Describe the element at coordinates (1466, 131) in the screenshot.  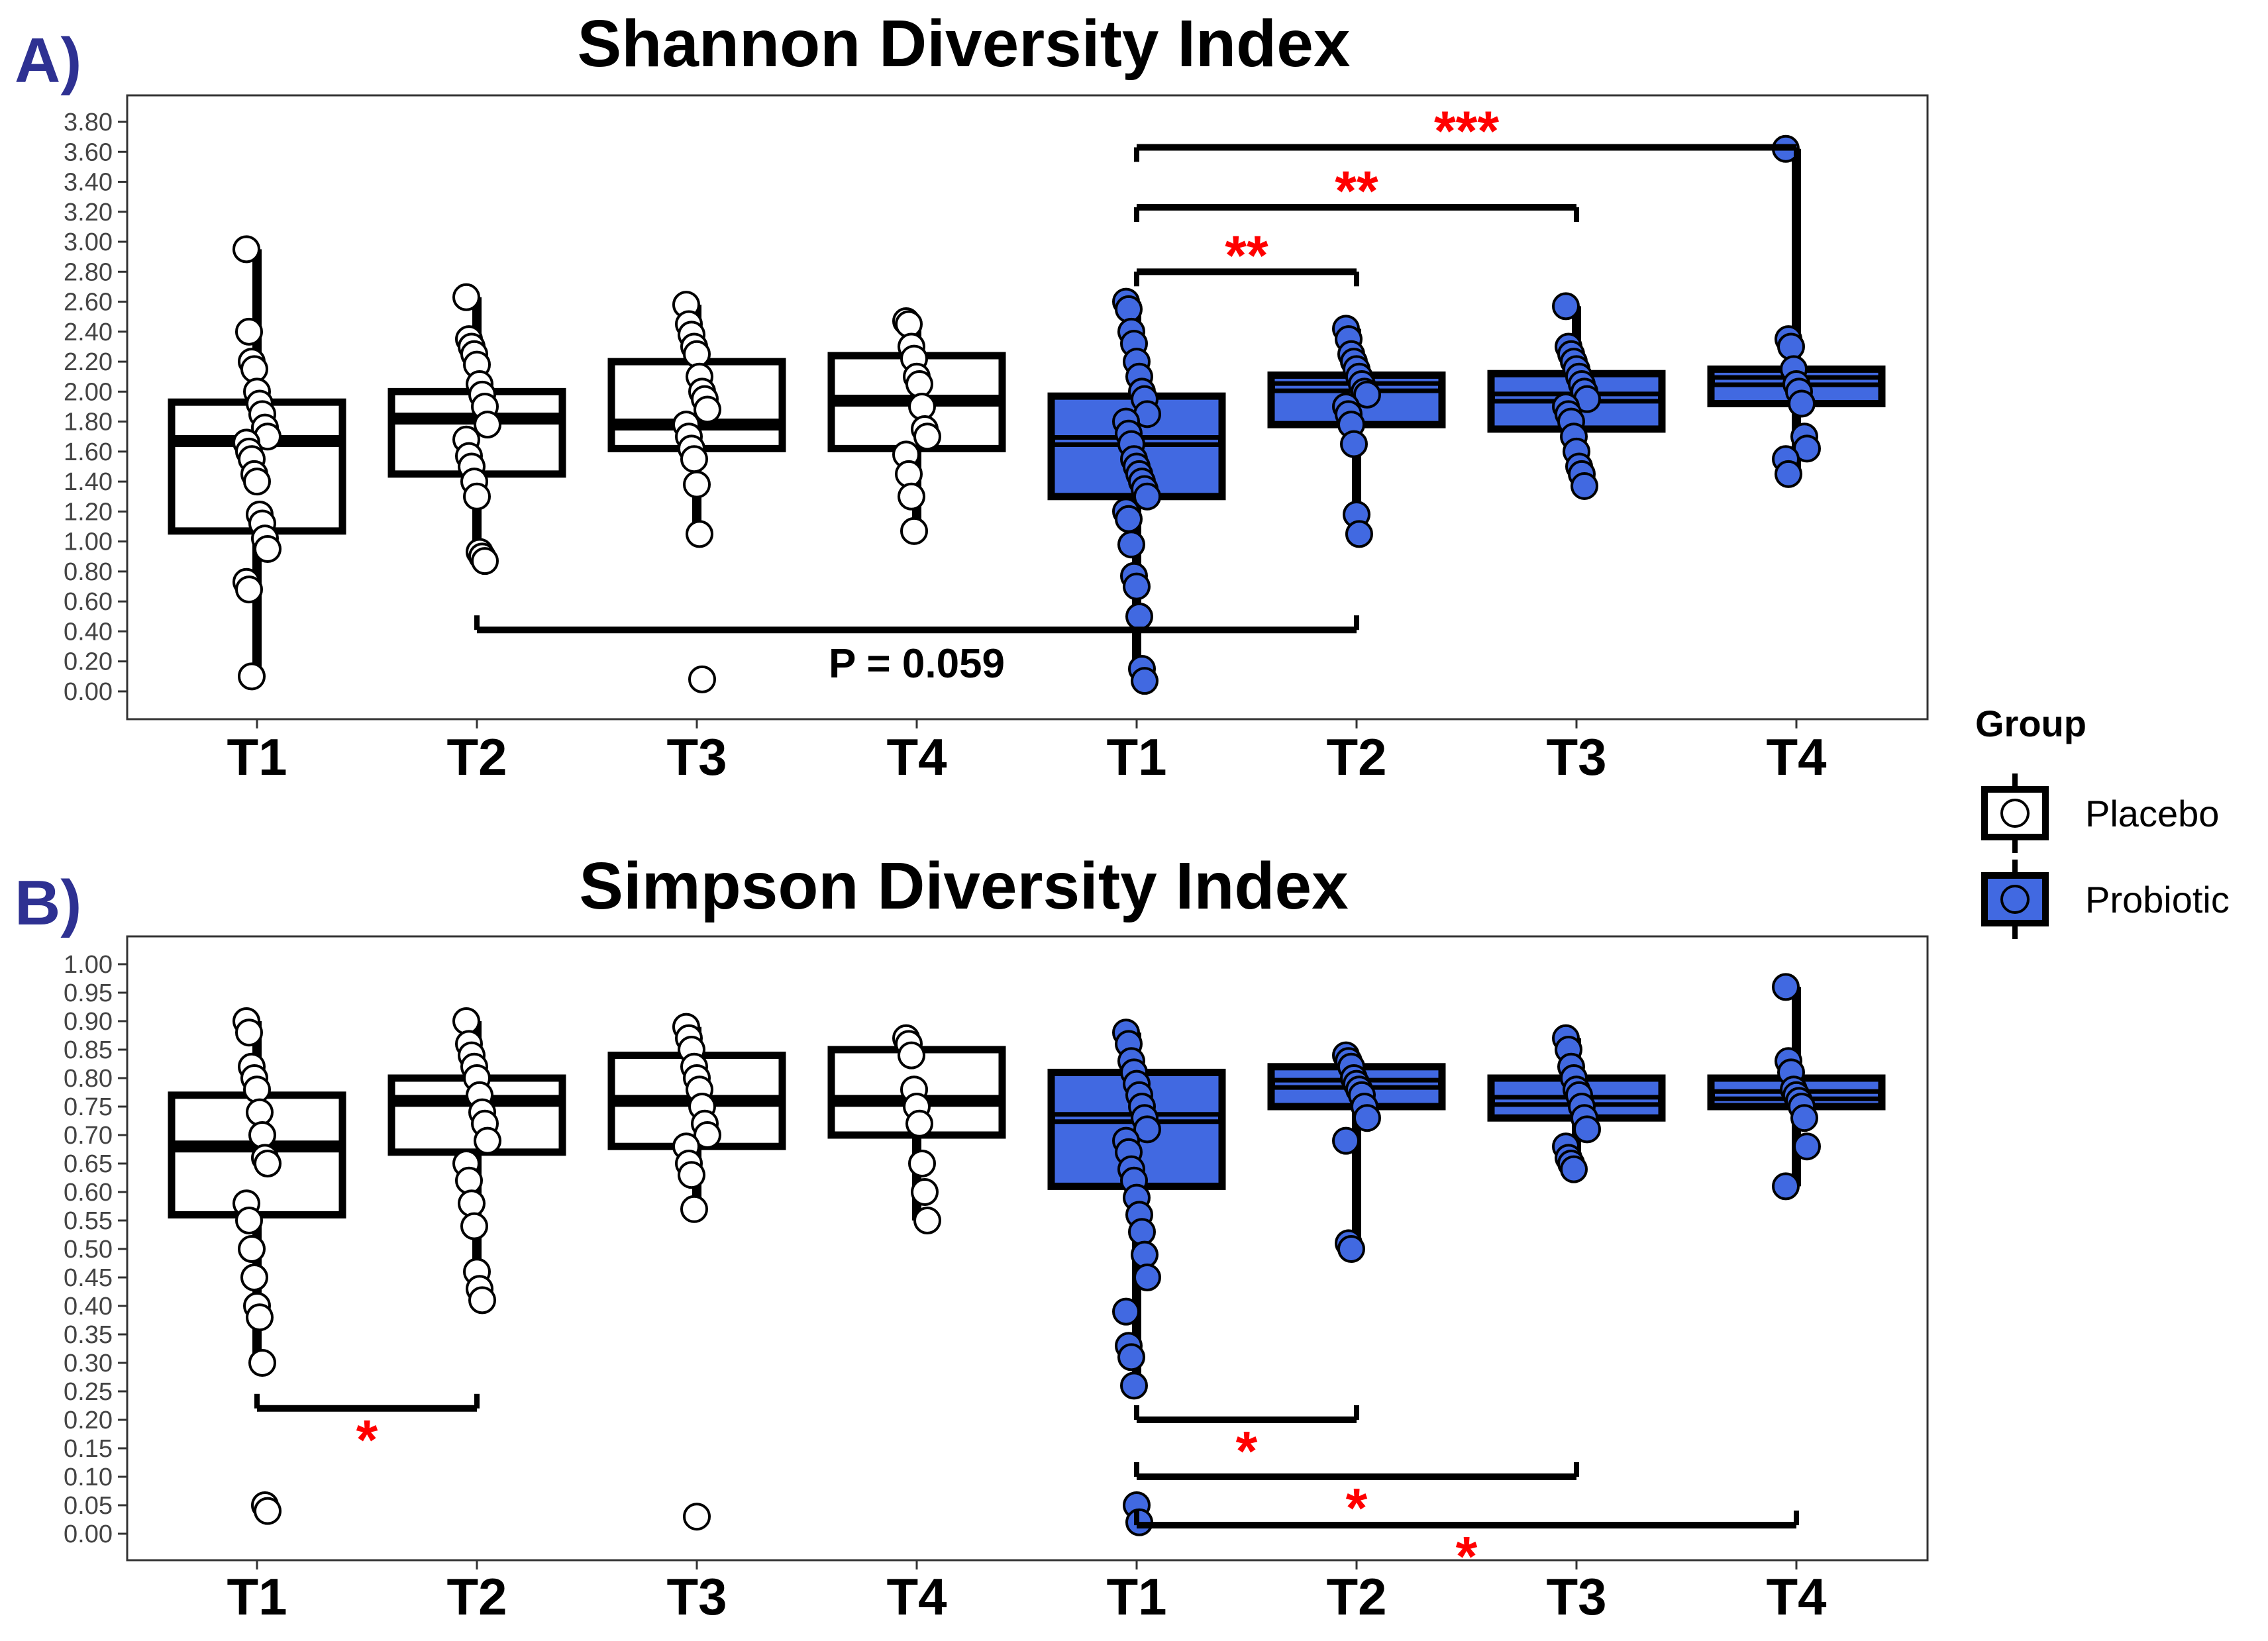
I see `significance-label: ***` at that location.